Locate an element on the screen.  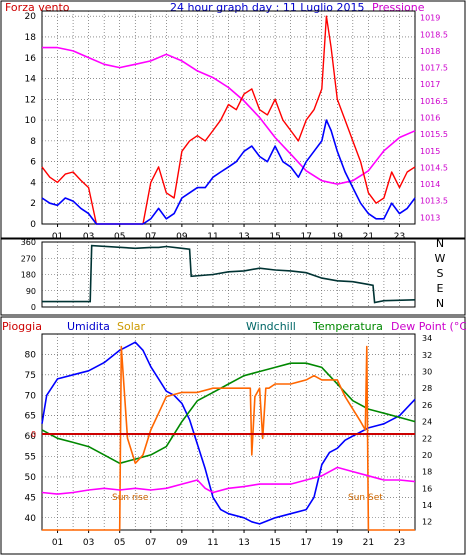
y-tick-label-left: 8 is located at coordinates (33, 142).